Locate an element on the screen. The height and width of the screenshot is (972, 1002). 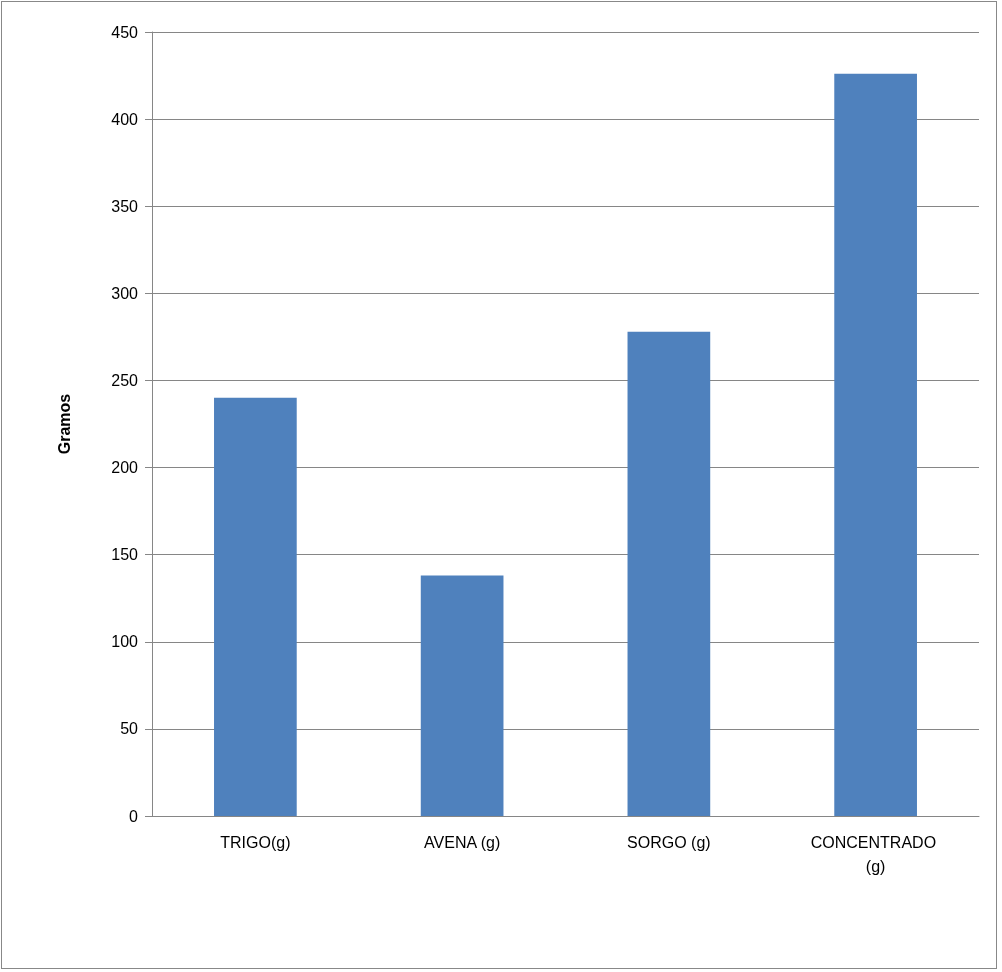
x-tick-label: TRIGO(g) is located at coordinates (255, 842).